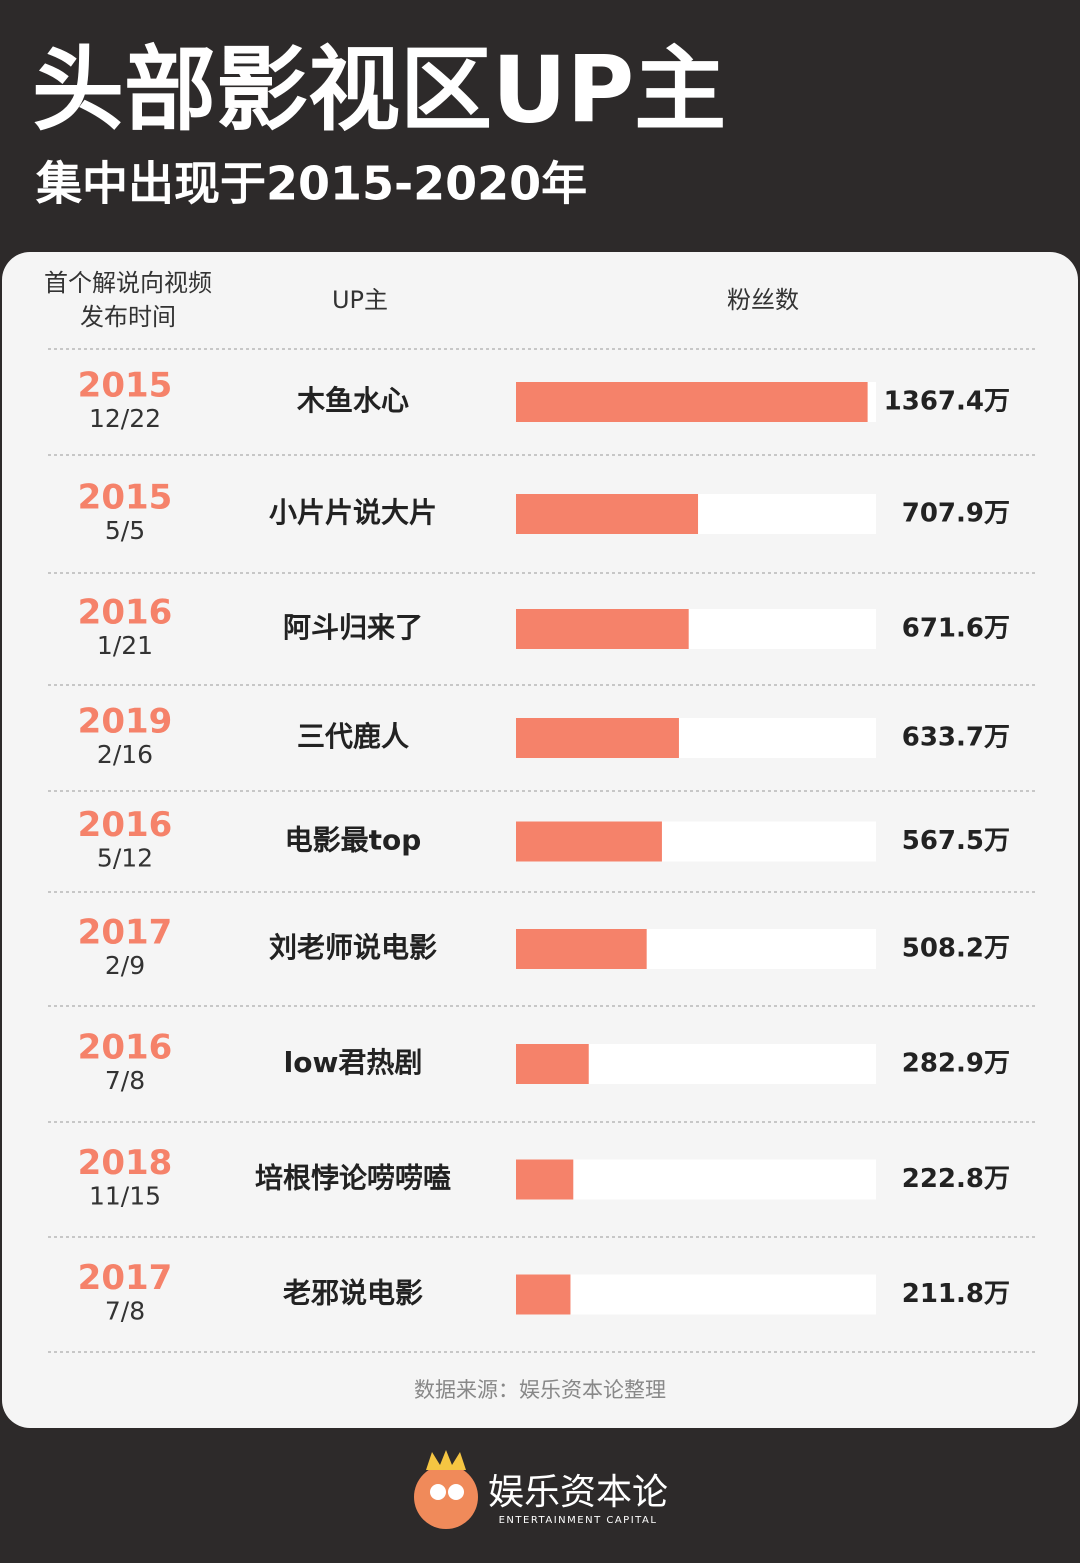 Image resolution: width=1080 pixels, height=1563 pixels. Describe the element at coordinates (125, 722) in the screenshot. I see `year: 2019` at that location.